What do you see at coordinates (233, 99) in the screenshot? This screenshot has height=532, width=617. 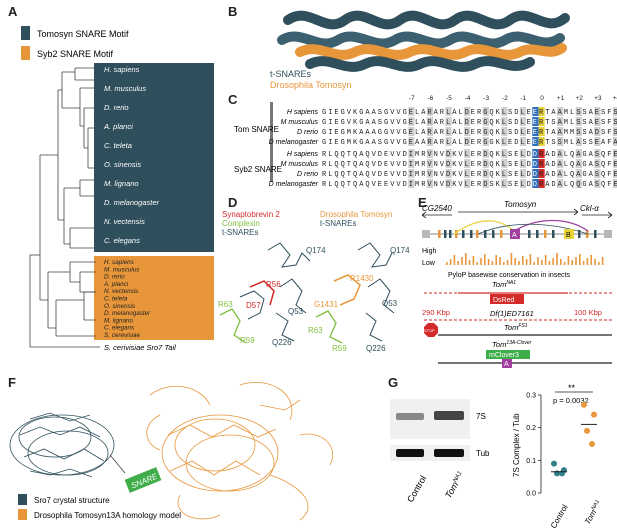 I see `panel-letter-c: C` at bounding box center [233, 99].